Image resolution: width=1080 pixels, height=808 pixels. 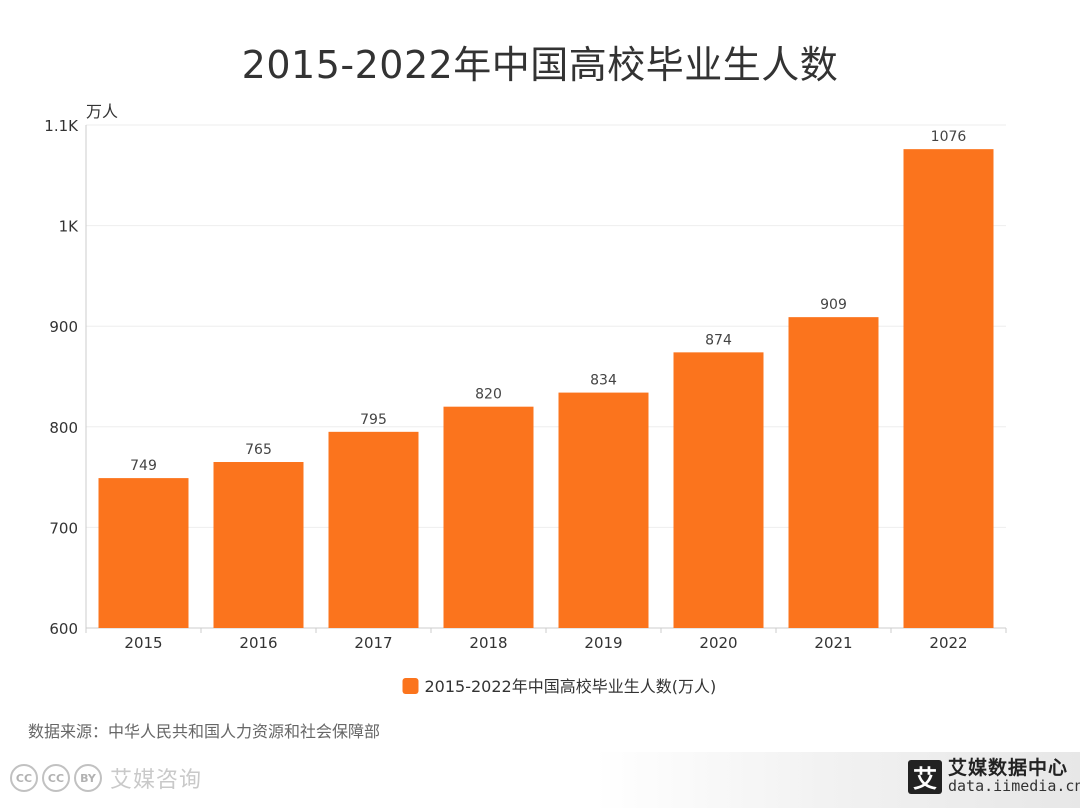 What do you see at coordinates (1014, 785) in the screenshot?
I see `logo-url: data.iimedia.cn` at bounding box center [1014, 785].